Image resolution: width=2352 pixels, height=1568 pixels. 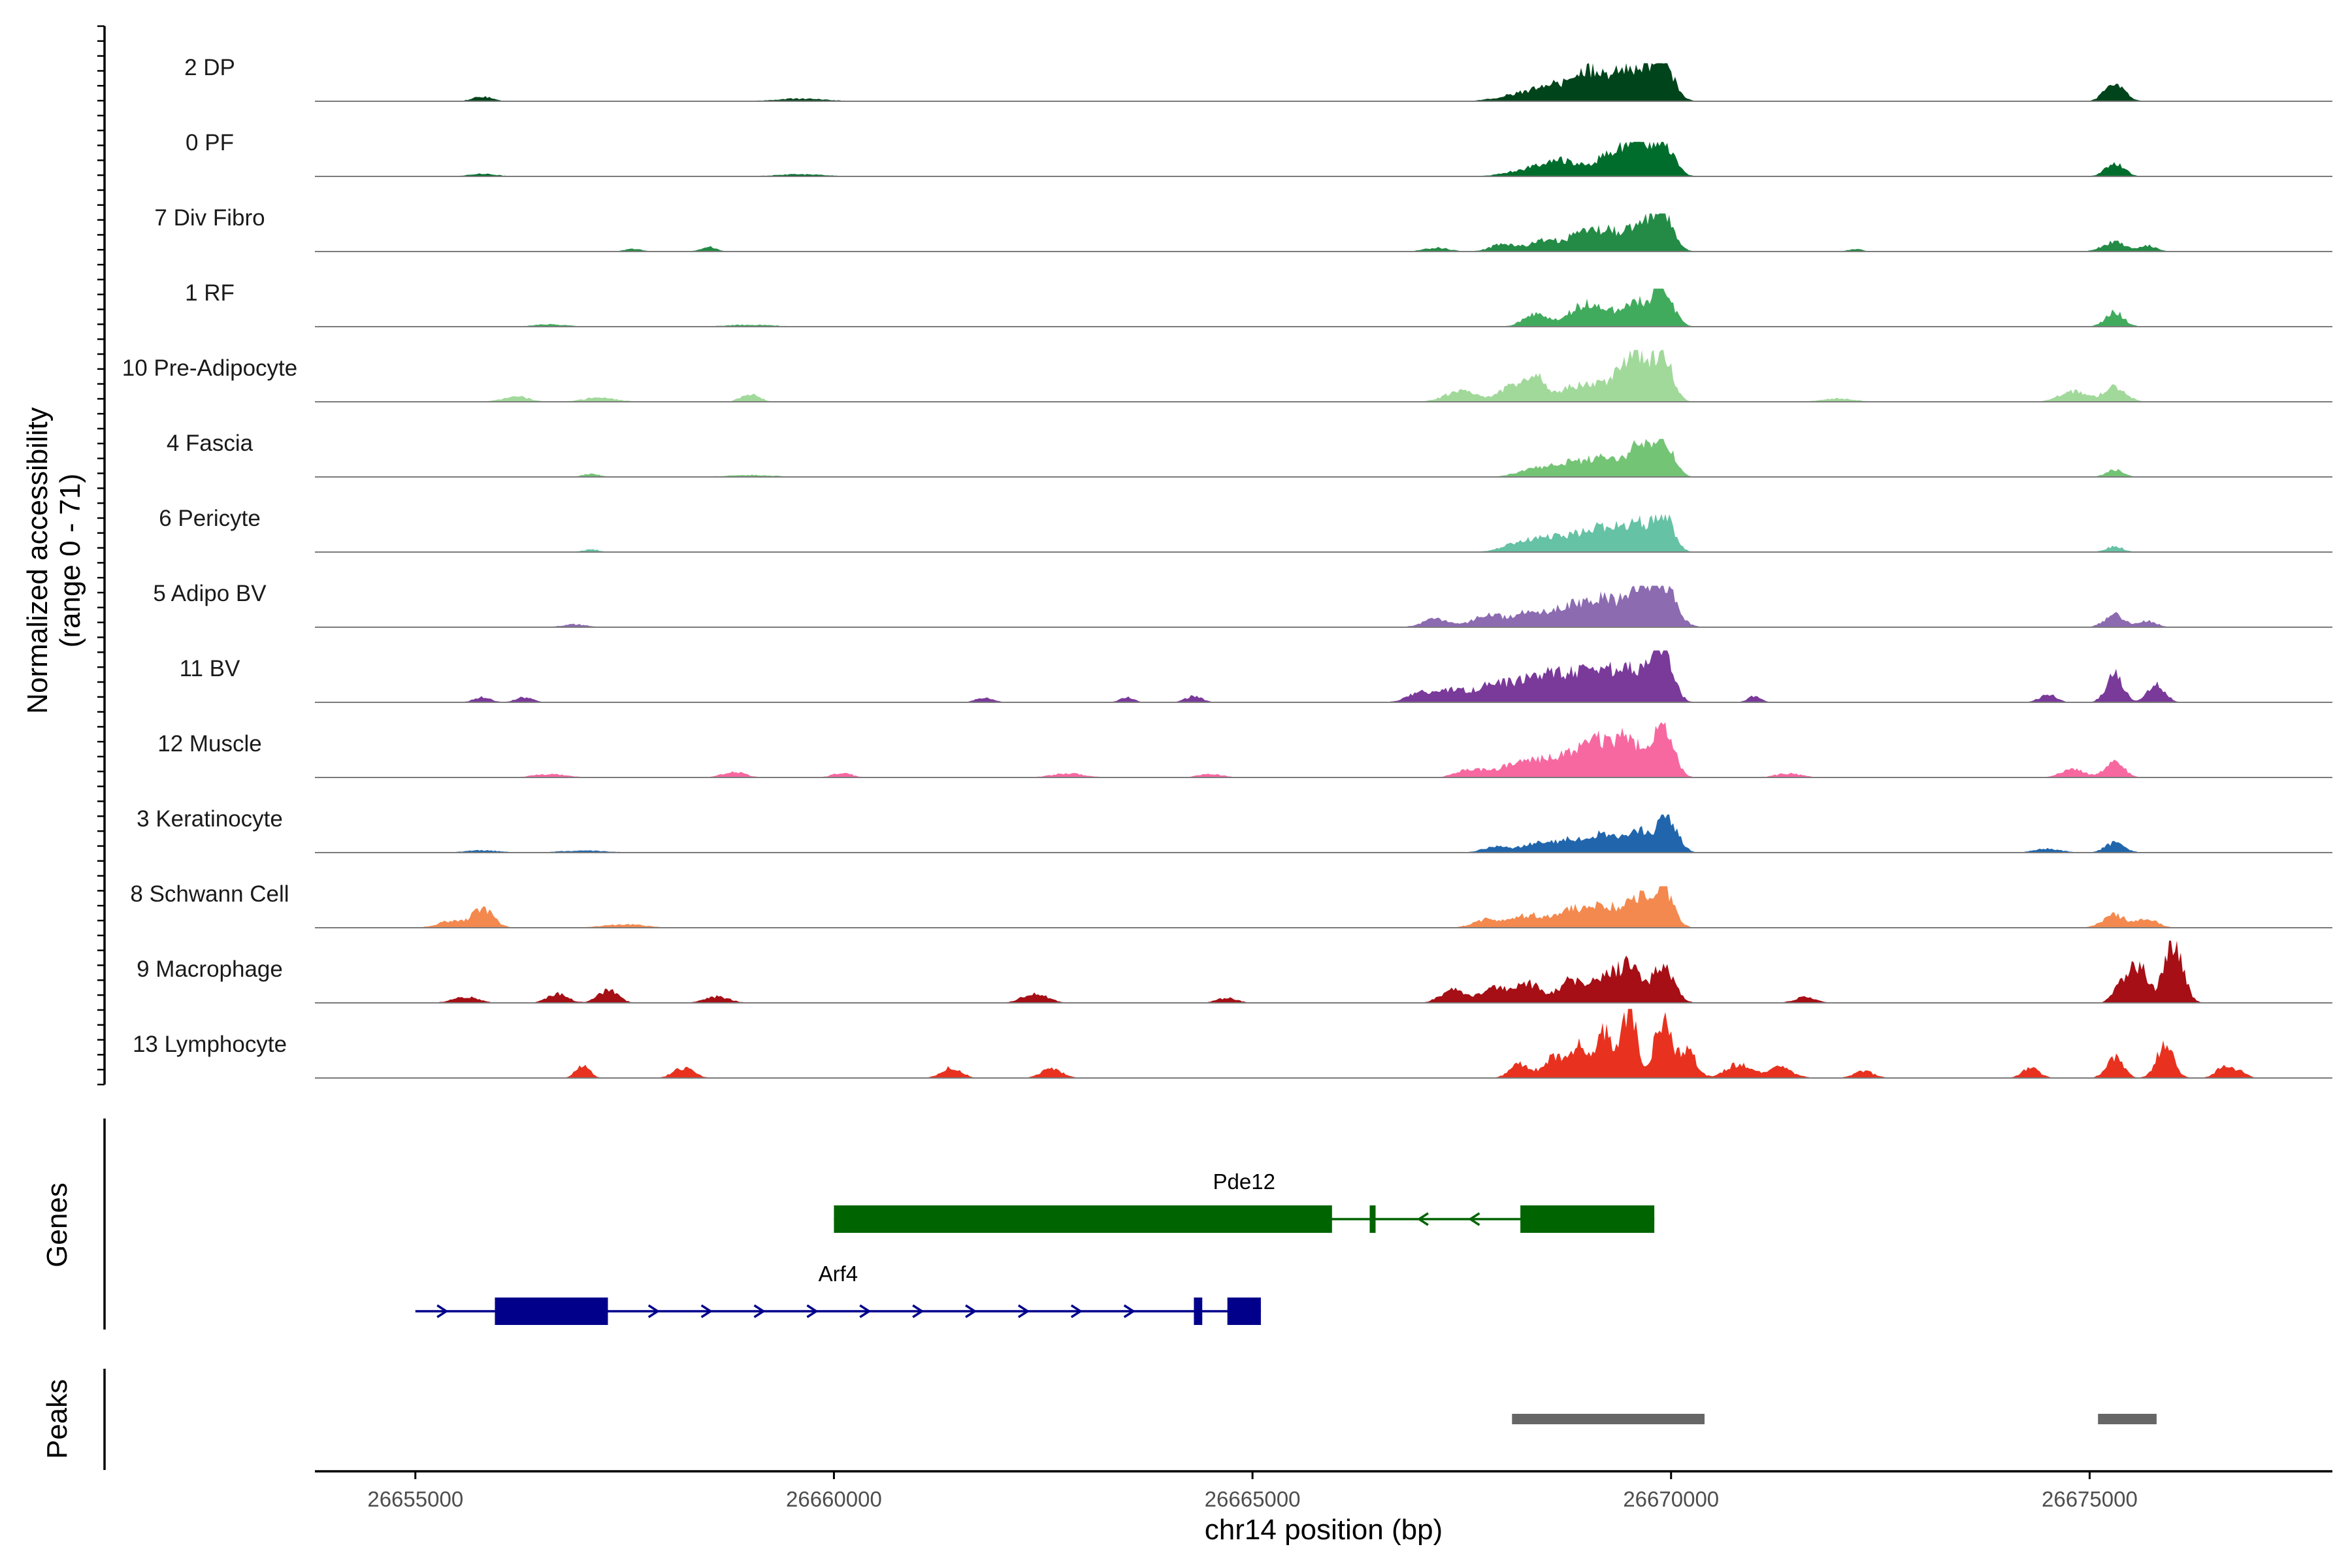 I want to click on track-11: 8 Schwann Cell, so click(x=1231, y=904).